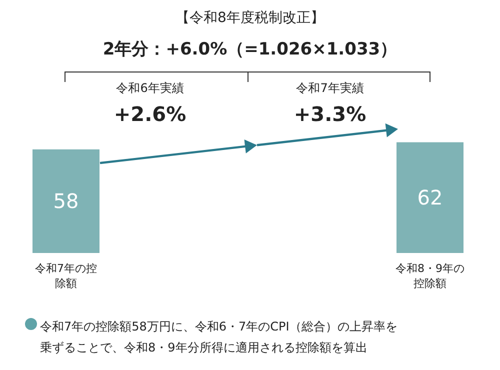  What do you see at coordinates (430, 198) in the screenshot?
I see `data-label: 62` at bounding box center [430, 198].